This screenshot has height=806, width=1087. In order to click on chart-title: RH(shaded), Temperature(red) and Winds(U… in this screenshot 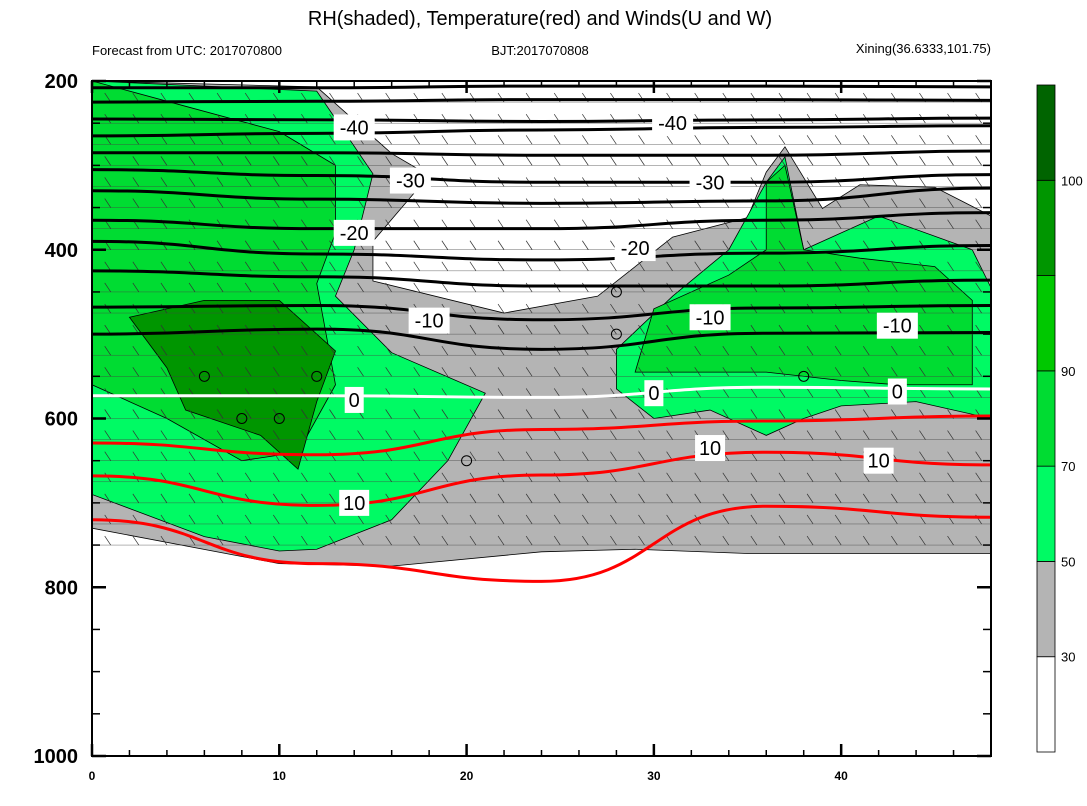, I will do `click(540, 19)`.